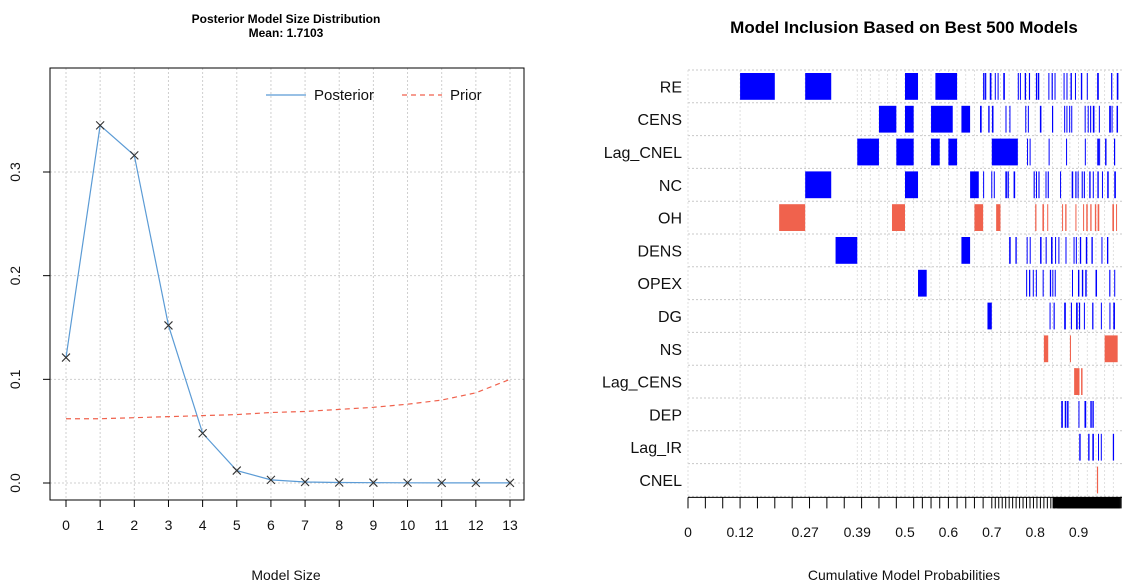 The width and height of the screenshot is (1132, 585). I want to click on variable-label-re: RE, so click(671, 87).